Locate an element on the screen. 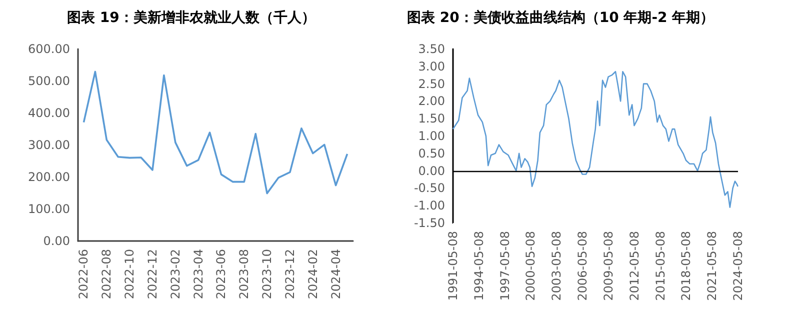 This screenshot has width=799, height=315. x-tick-label: 2006-05-08 is located at coordinates (583, 266).